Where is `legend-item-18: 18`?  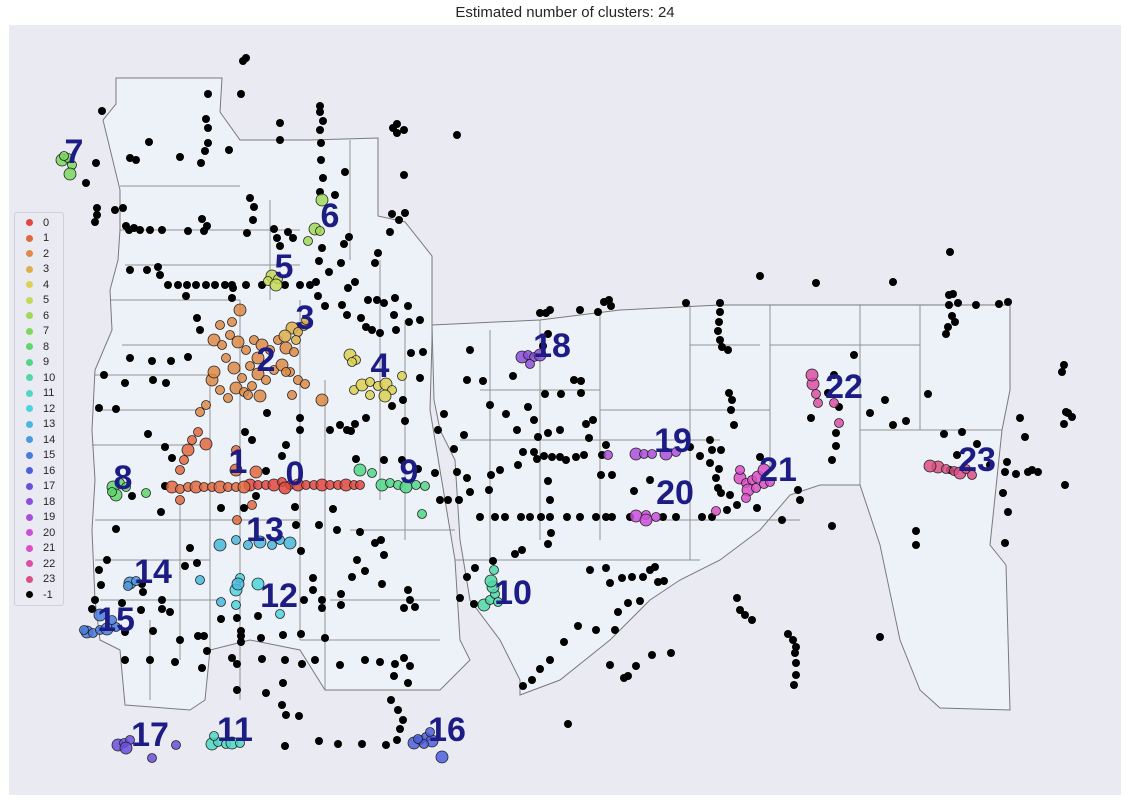 legend-item-18: 18 is located at coordinates (39, 502).